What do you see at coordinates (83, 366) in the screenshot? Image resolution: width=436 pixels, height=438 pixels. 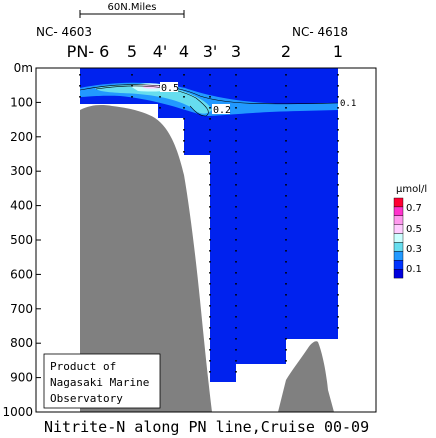 I see `credit-line-1: Product of` at bounding box center [83, 366].